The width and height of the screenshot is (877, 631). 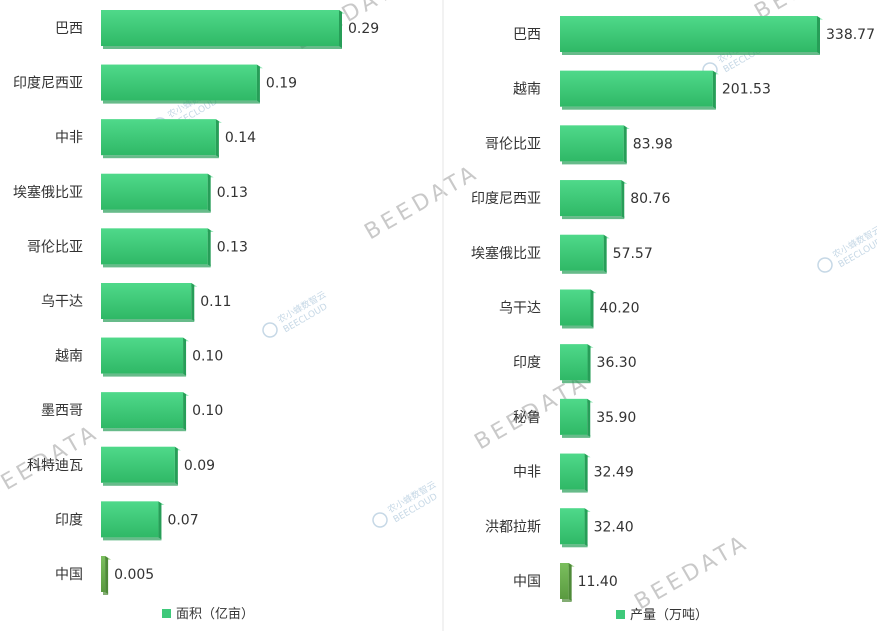 I want to click on category-label: 乌干达, so click(x=520, y=309).